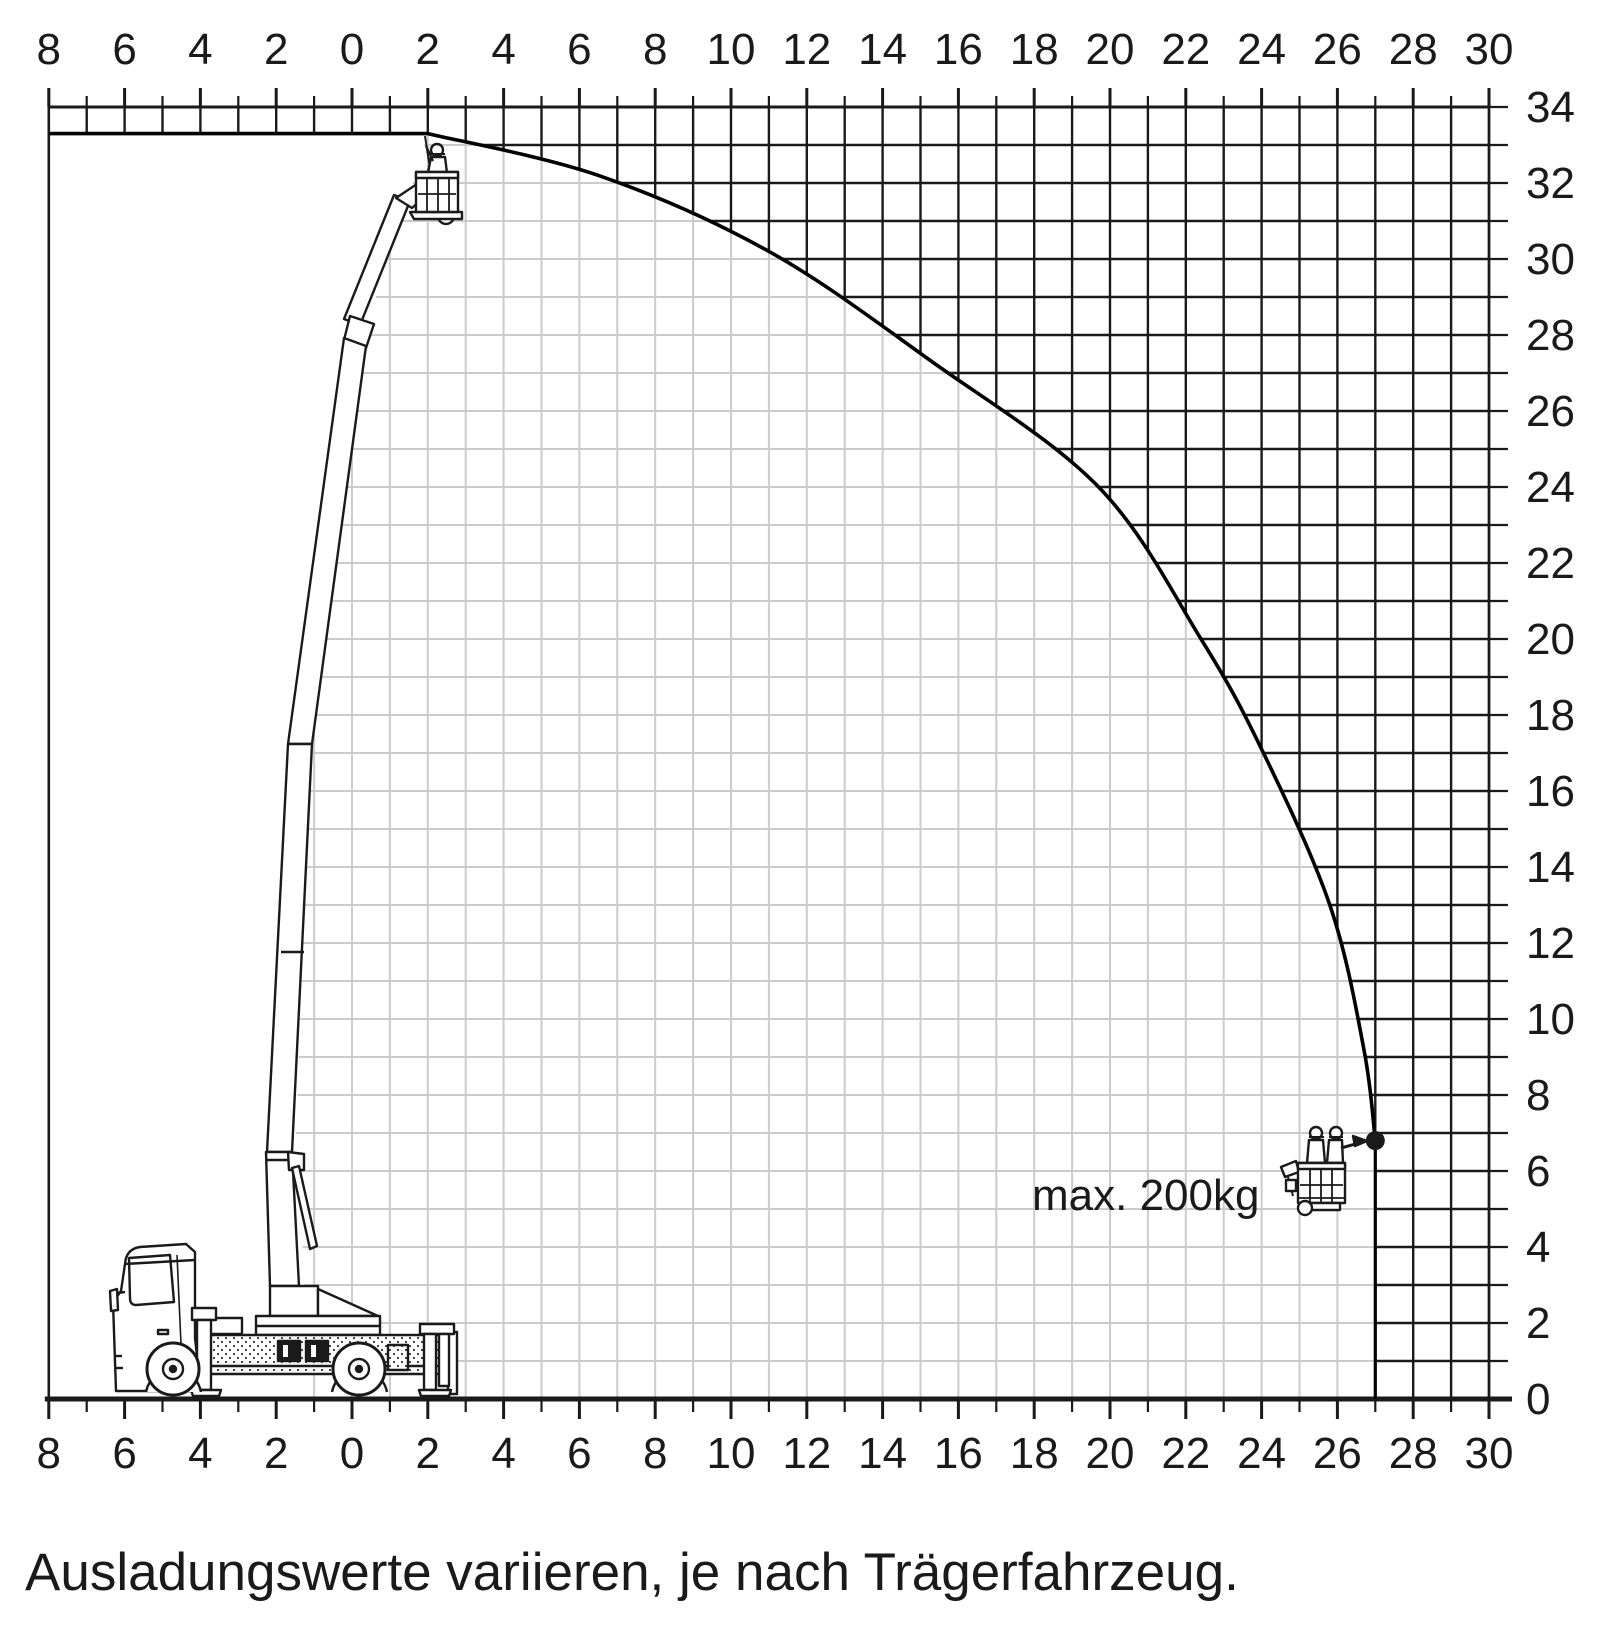 The image size is (1600, 1628). What do you see at coordinates (1538, 1247) in the screenshot?
I see `right-axis-label: 4` at bounding box center [1538, 1247].